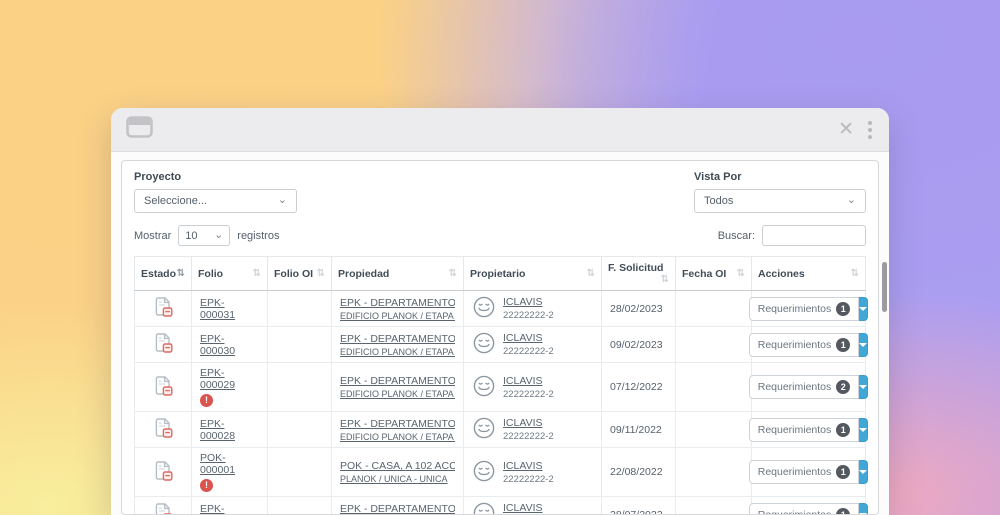 Image resolution: width=1000 pixels, height=515 pixels. I want to click on modal-titlebar: ✕, so click(500, 130).